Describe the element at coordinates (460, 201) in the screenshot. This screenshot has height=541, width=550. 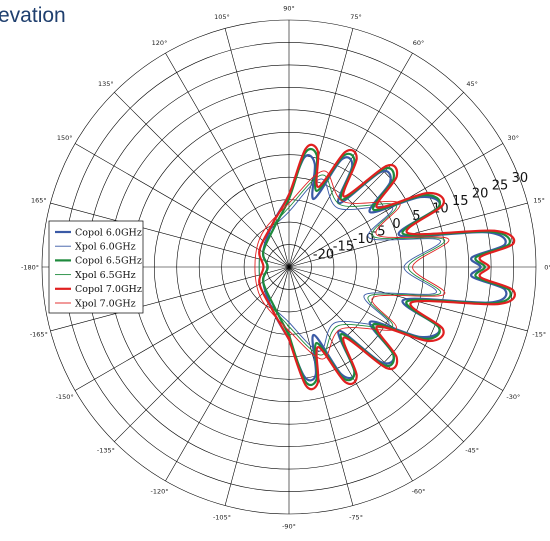
I see `radial-tick-label: 15` at that location.